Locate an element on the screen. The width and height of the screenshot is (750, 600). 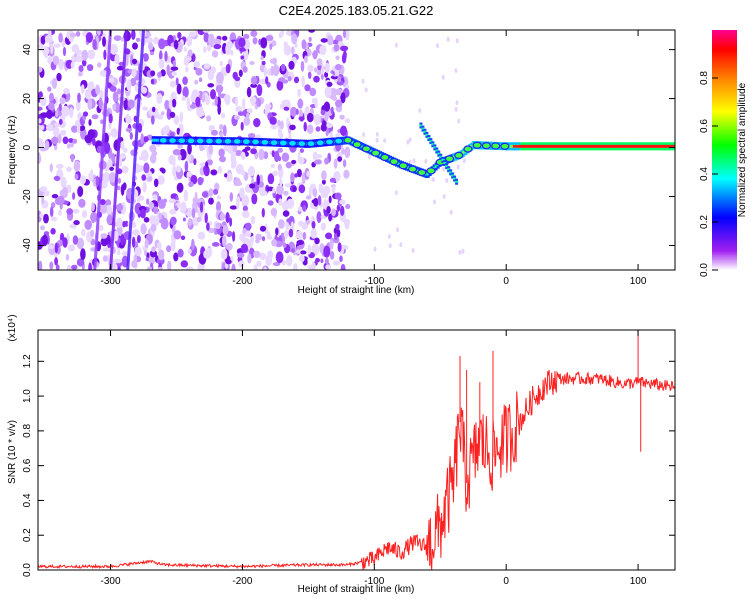
colorbar-label: Normalized spectral amplitude is located at coordinates (742, 149).